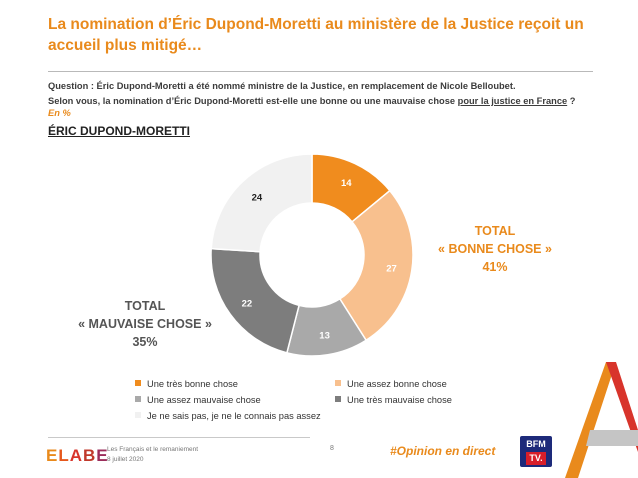 The image size is (638, 478). What do you see at coordinates (59, 113) in the screenshot?
I see `unit-label: En %` at bounding box center [59, 113].